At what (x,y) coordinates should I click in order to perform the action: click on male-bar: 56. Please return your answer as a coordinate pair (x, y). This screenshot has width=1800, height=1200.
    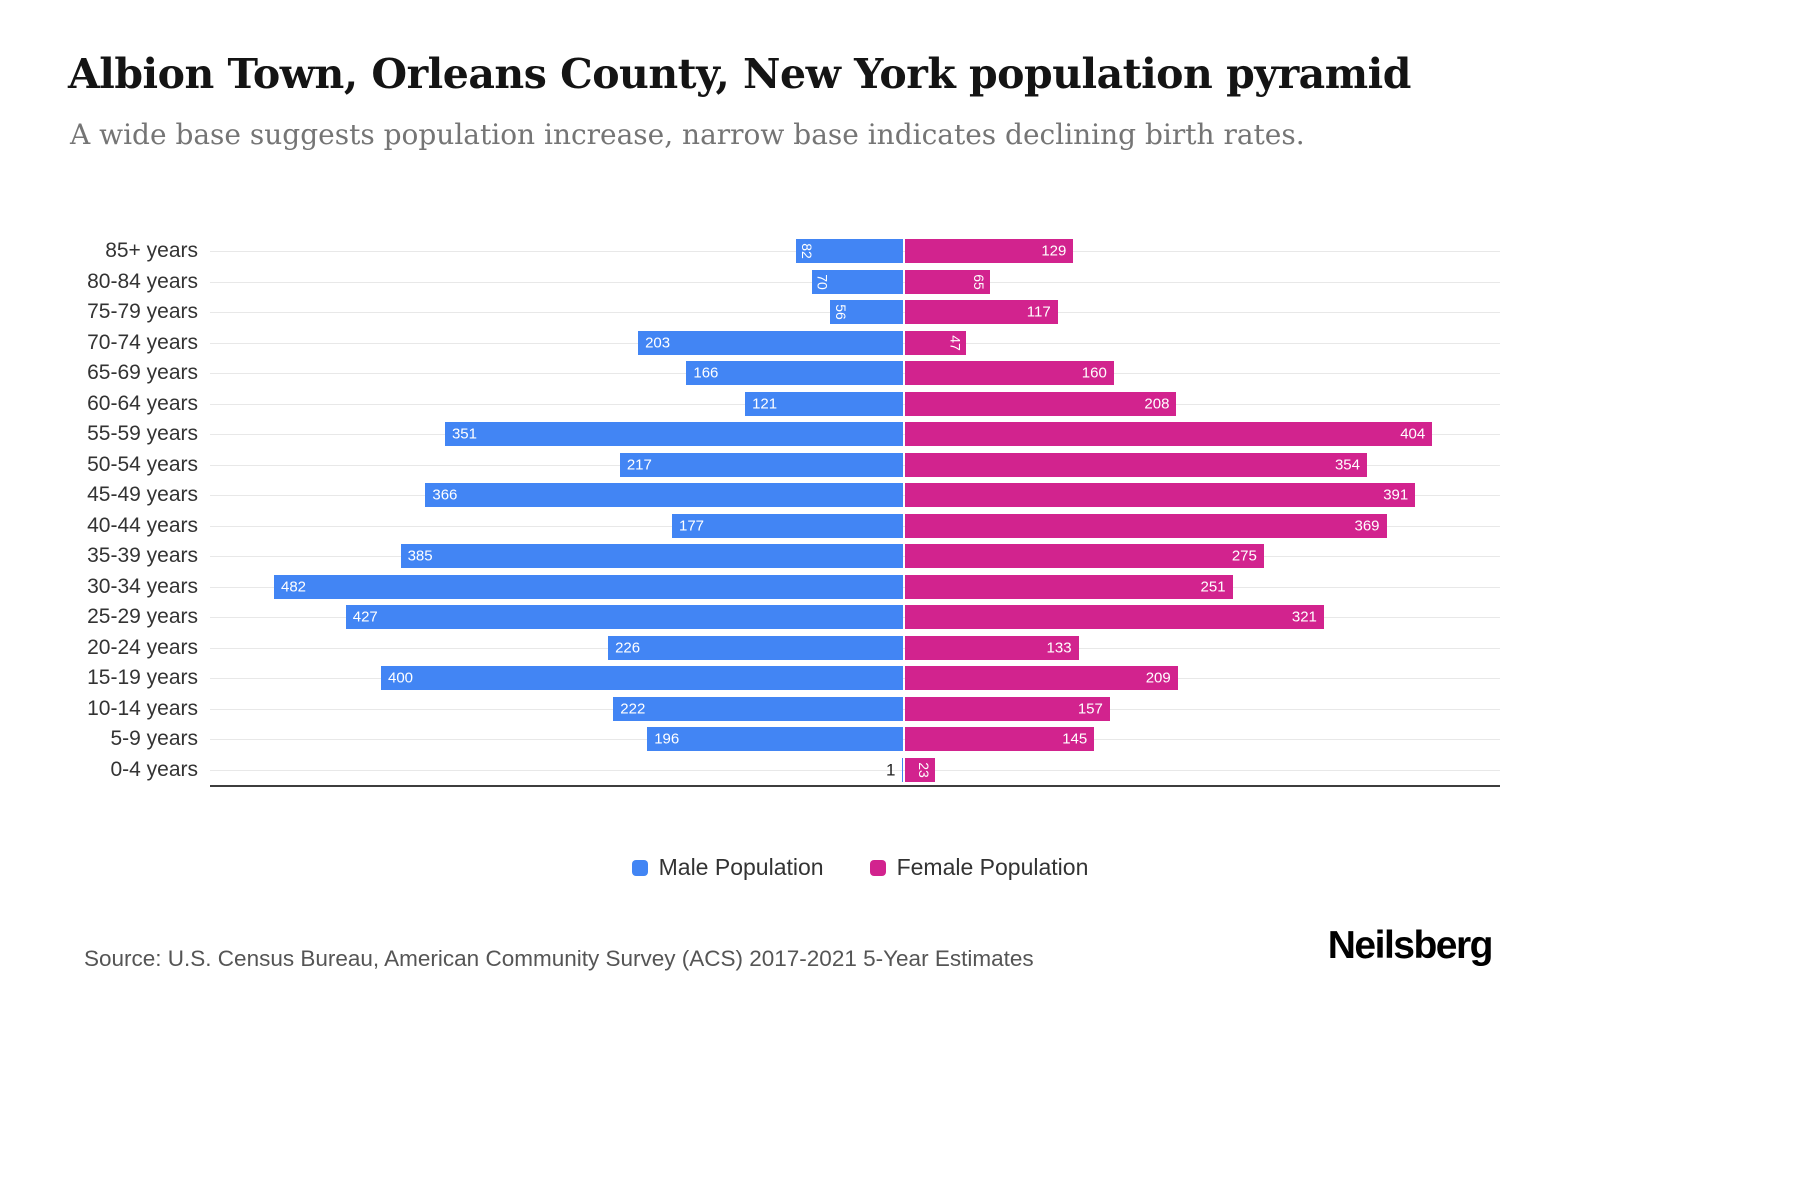
    Looking at the image, I should click on (866, 312).